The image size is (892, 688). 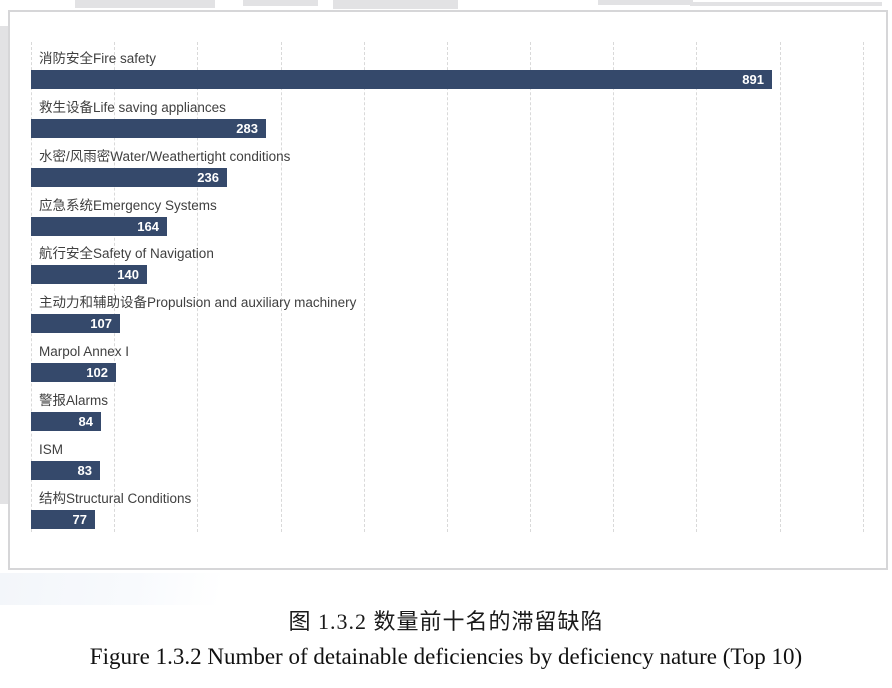 What do you see at coordinates (99, 226) in the screenshot?
I see `bar: 164` at bounding box center [99, 226].